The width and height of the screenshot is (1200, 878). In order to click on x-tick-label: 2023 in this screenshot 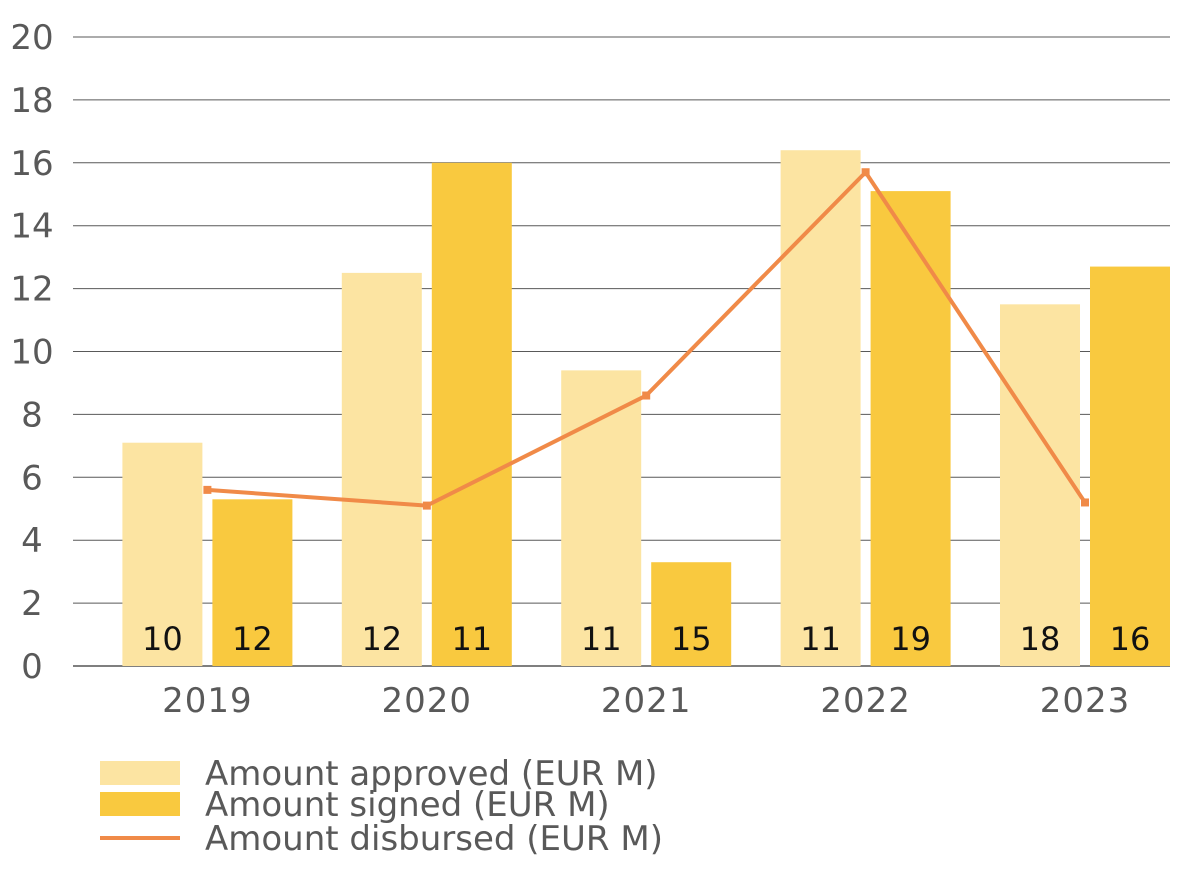, I will do `click(1085, 701)`.